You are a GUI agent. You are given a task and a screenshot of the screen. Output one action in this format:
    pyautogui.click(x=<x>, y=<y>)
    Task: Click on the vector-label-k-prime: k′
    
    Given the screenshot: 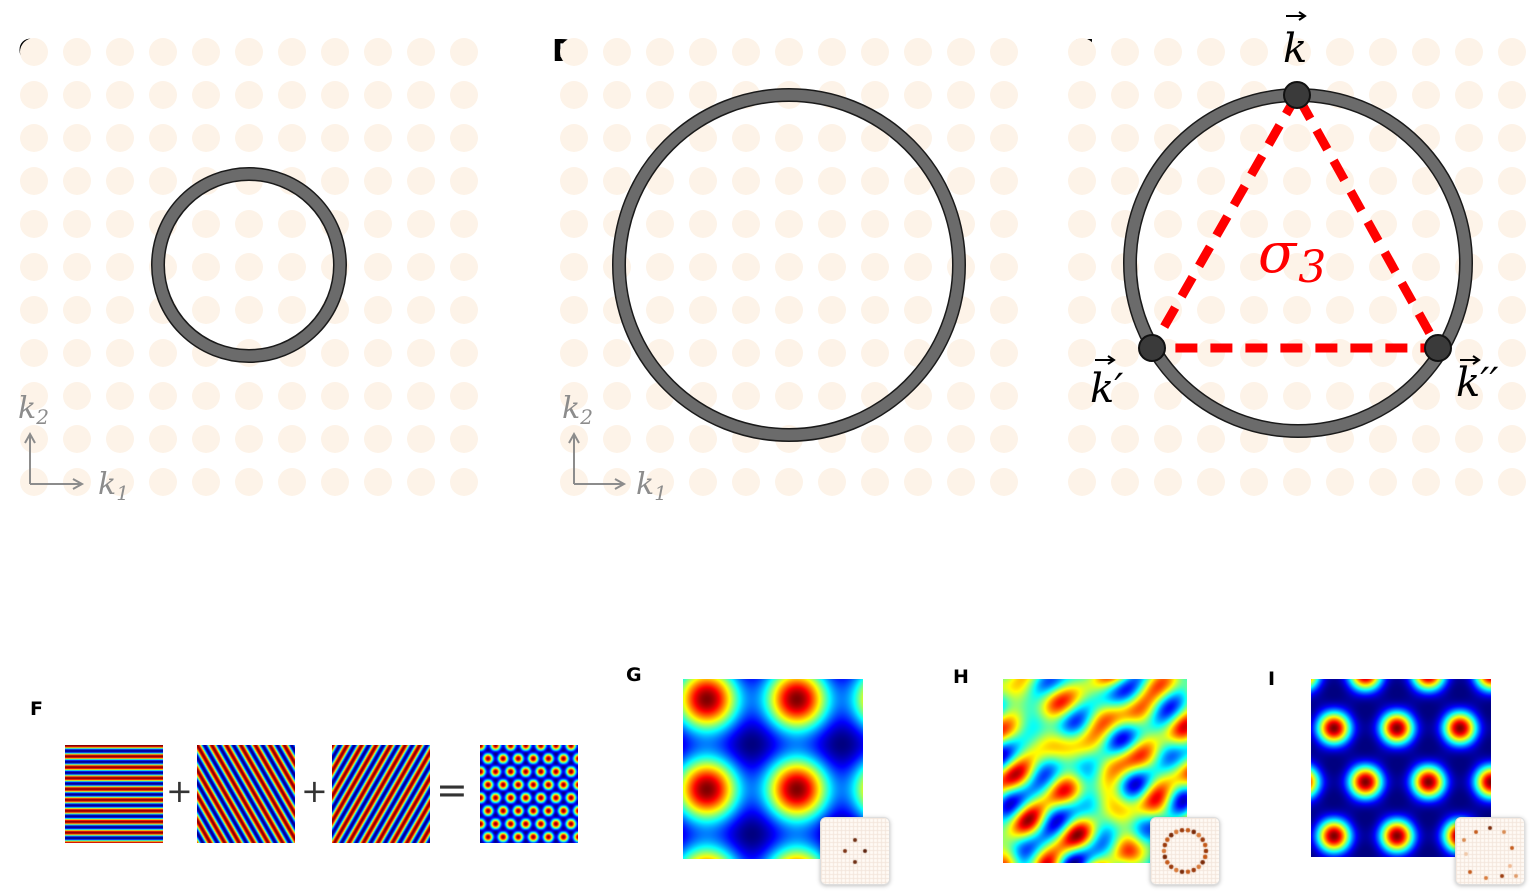 What is the action you would take?
    pyautogui.click(x=1106, y=389)
    